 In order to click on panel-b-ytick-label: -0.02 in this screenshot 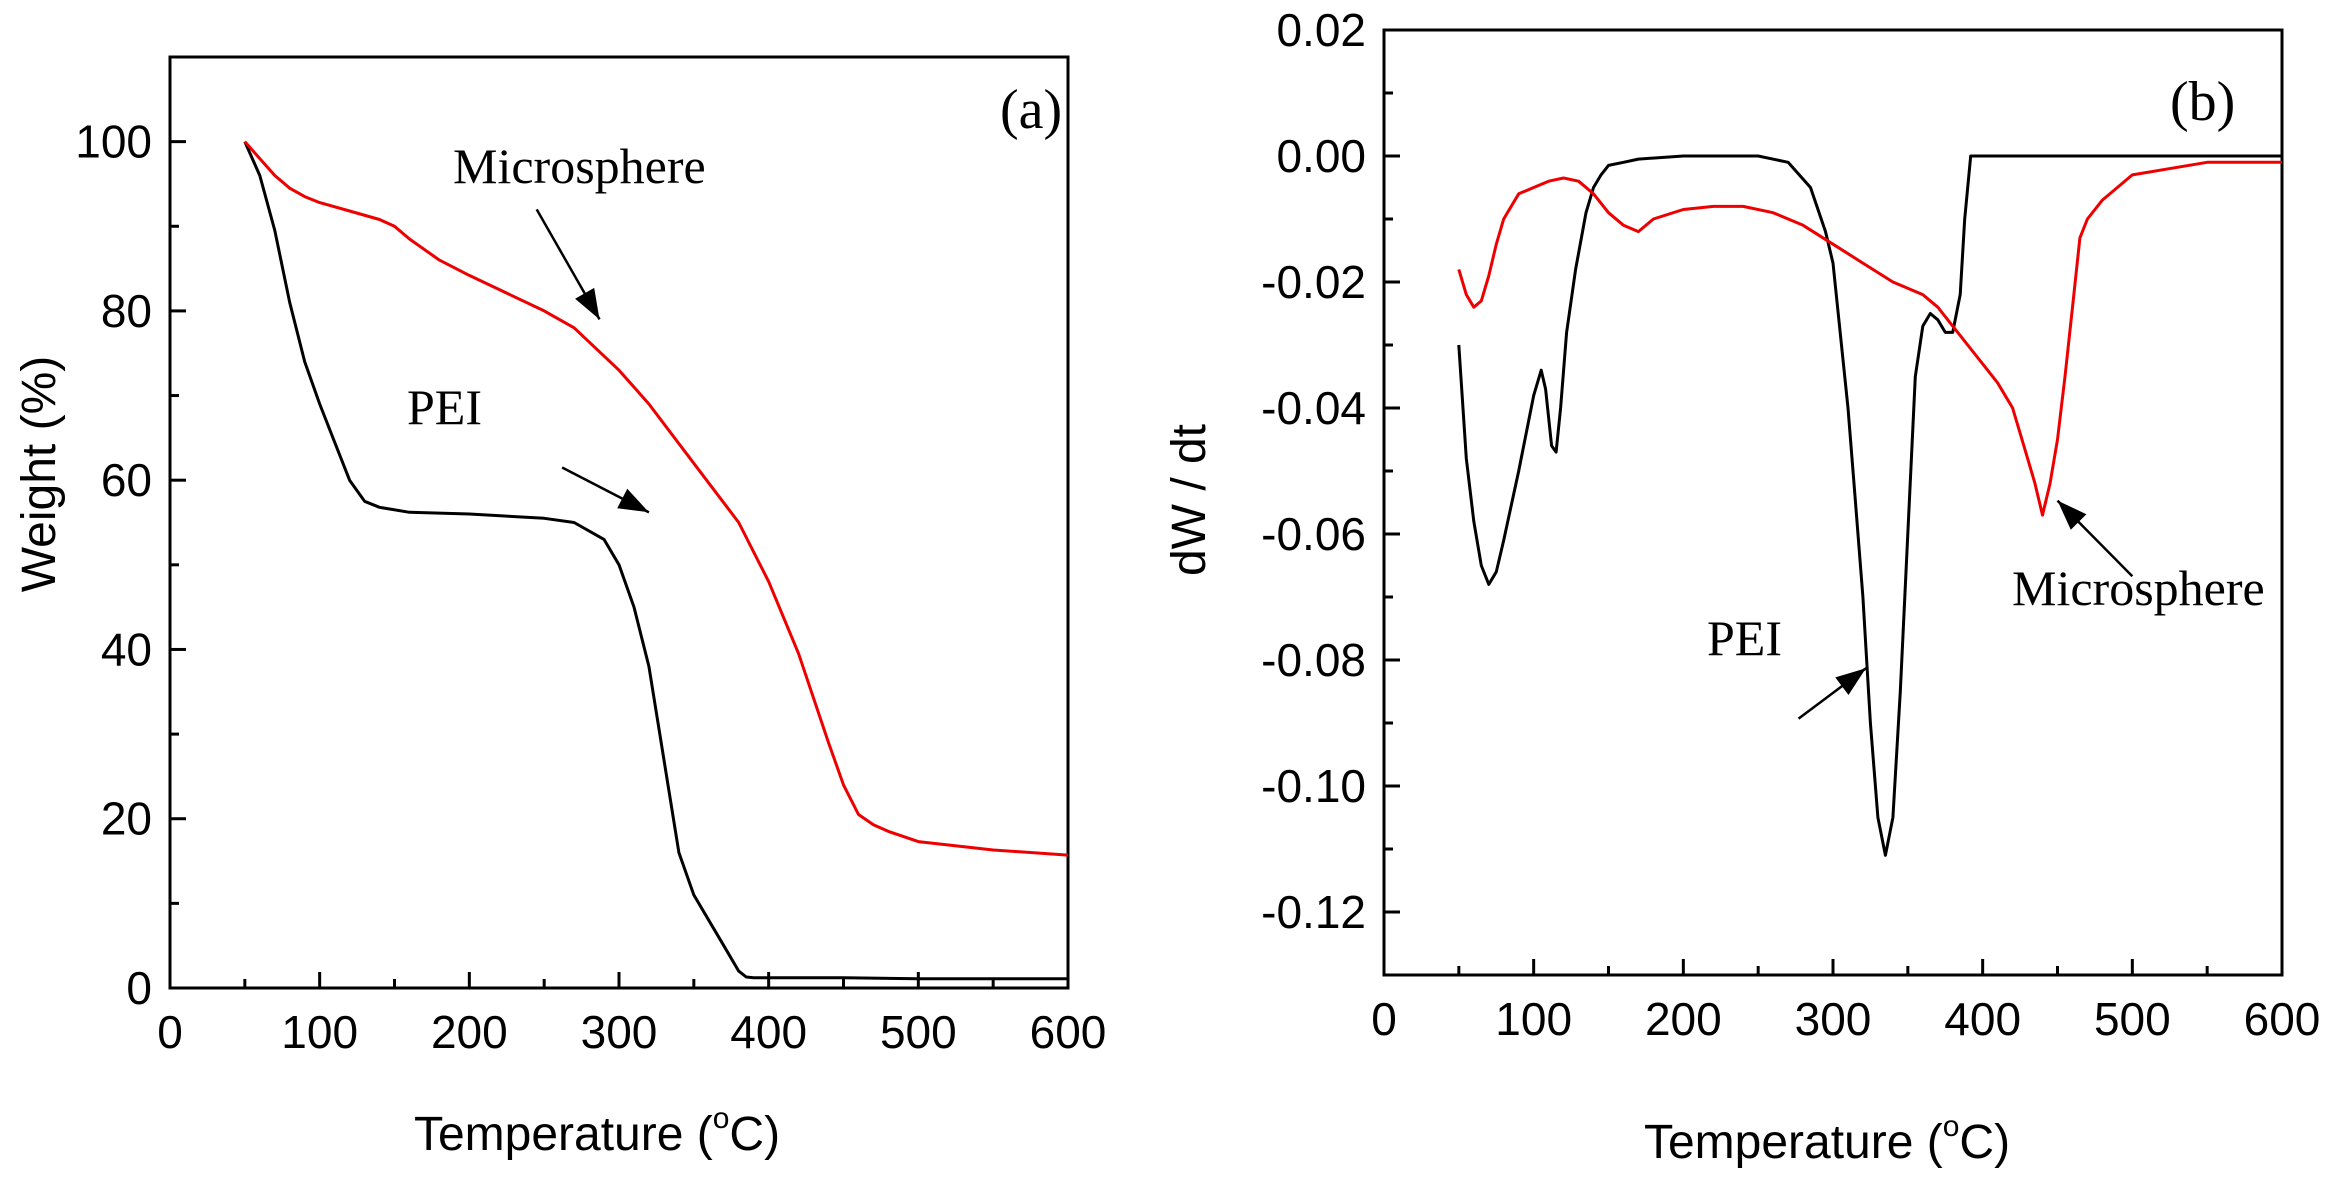, I will do `click(1313, 282)`.